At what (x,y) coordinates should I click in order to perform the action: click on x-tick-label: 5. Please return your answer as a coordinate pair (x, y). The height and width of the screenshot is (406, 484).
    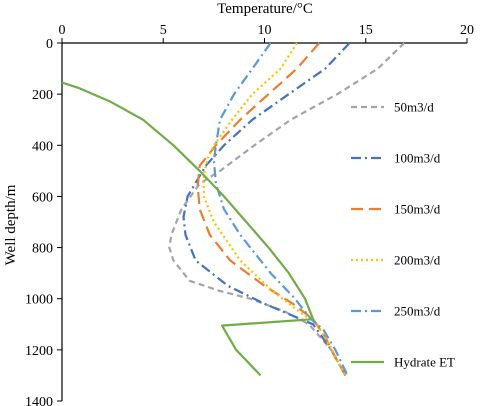
    Looking at the image, I should click on (163, 30).